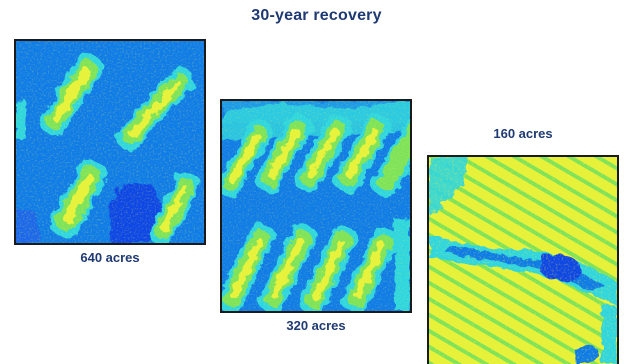  I want to click on caption-160-acres: 160 acres, so click(523, 133).